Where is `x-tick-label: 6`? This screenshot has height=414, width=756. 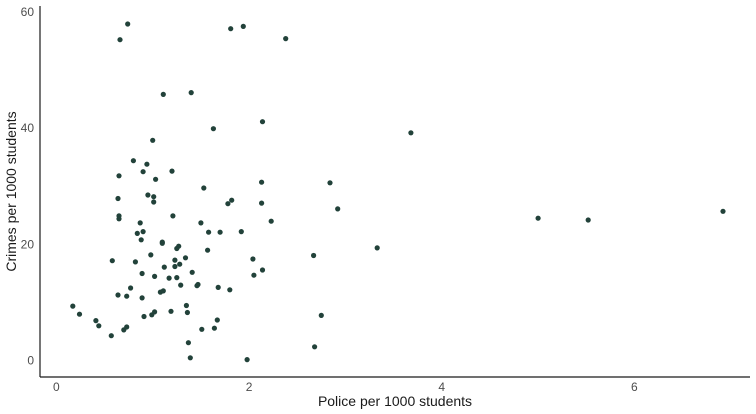 x-tick-label: 6 is located at coordinates (634, 387).